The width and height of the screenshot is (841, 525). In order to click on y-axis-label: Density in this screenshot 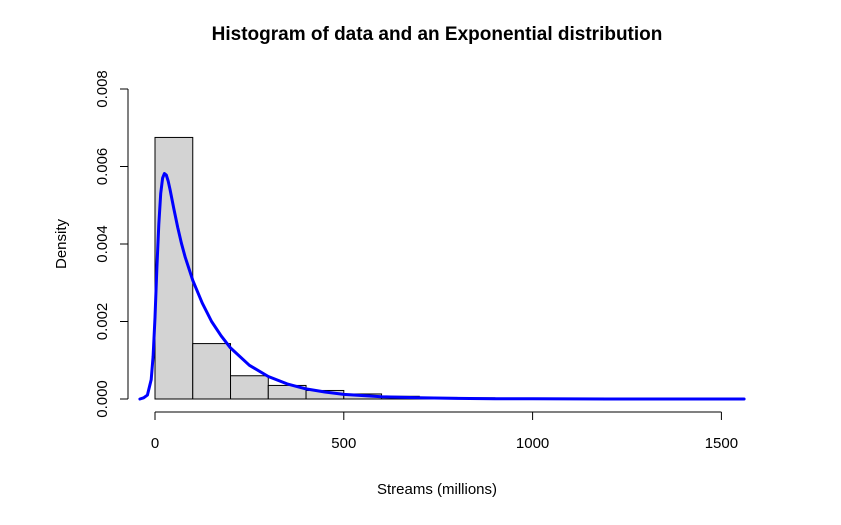, I will do `click(61, 243)`.